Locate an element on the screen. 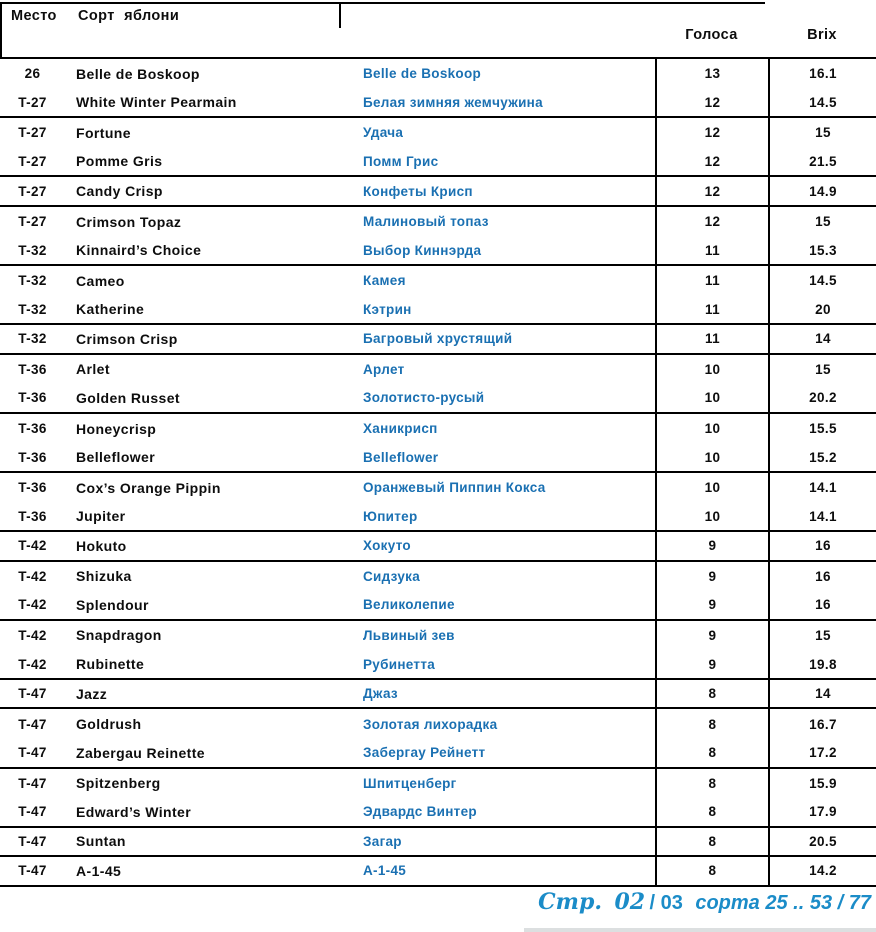  translation-cell: Джаз is located at coordinates (380, 694).